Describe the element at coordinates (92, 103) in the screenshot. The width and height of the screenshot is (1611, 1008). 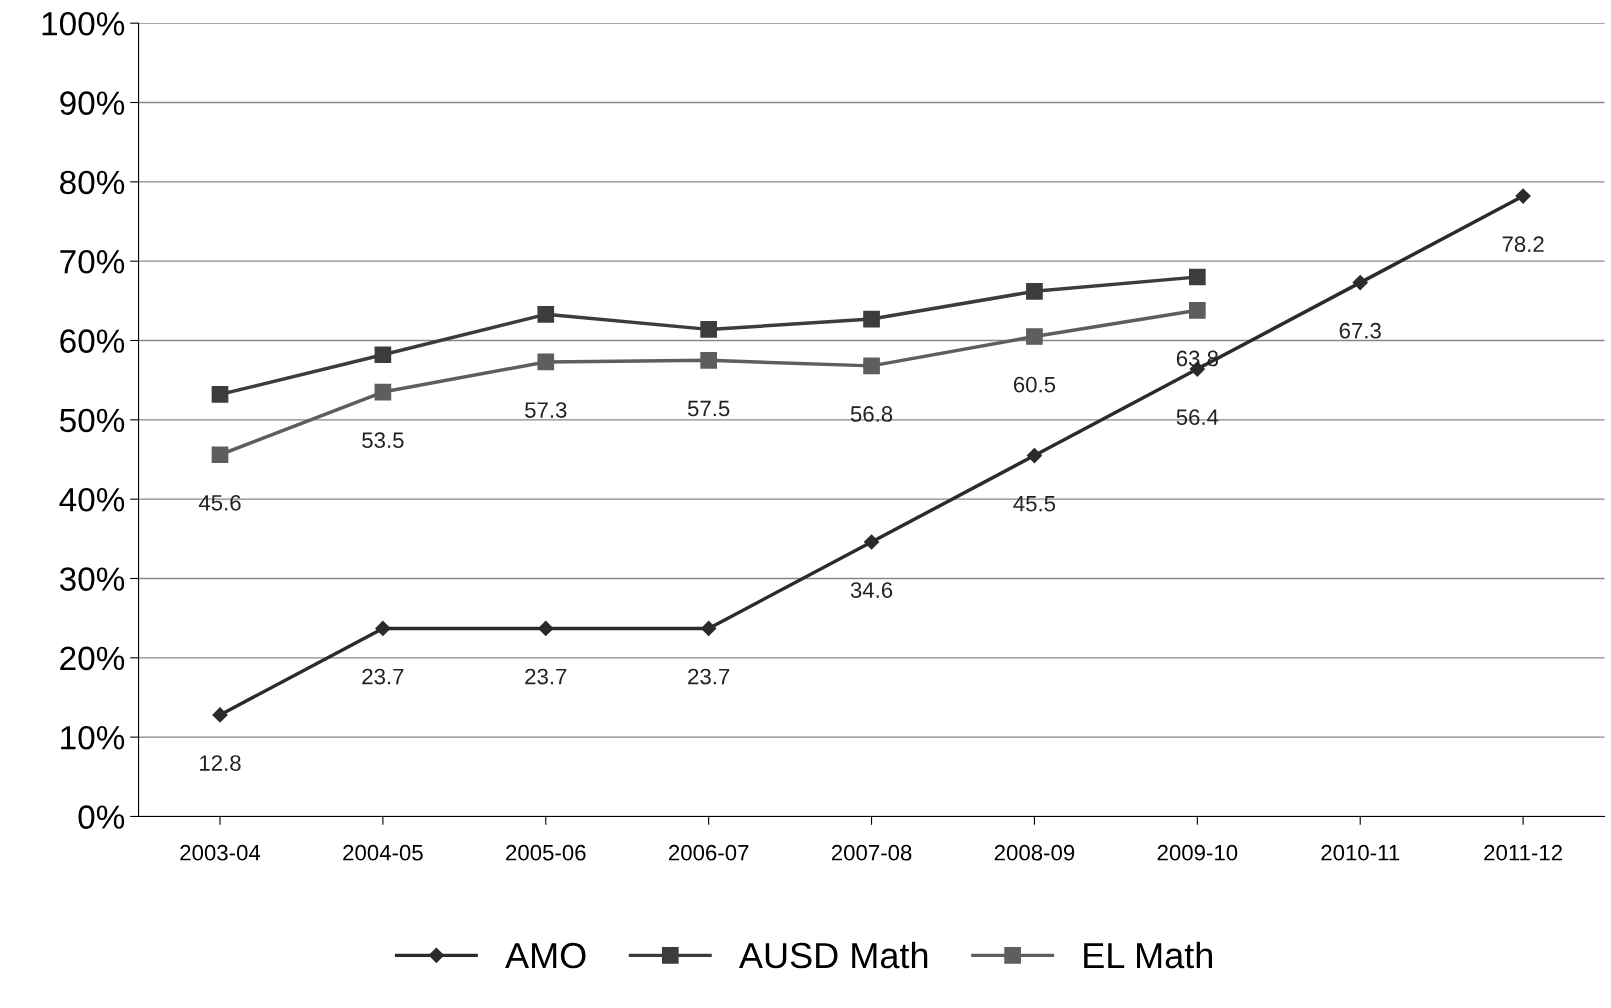
I see `y-tick-label: 90%` at that location.